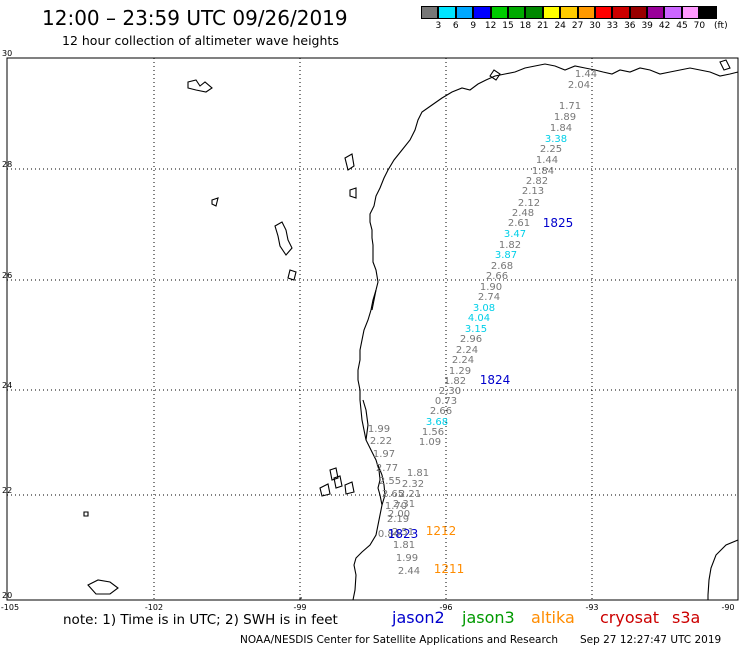 The height and width of the screenshot is (650, 740). Describe the element at coordinates (455, 26) in the screenshot. I see `scale-label: 6` at that location.